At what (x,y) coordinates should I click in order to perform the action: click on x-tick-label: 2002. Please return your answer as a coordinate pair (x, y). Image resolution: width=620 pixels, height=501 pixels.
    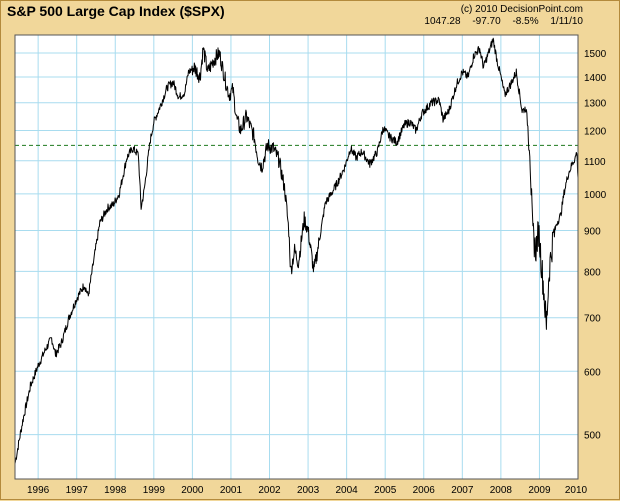
    Looking at the image, I should click on (269, 490).